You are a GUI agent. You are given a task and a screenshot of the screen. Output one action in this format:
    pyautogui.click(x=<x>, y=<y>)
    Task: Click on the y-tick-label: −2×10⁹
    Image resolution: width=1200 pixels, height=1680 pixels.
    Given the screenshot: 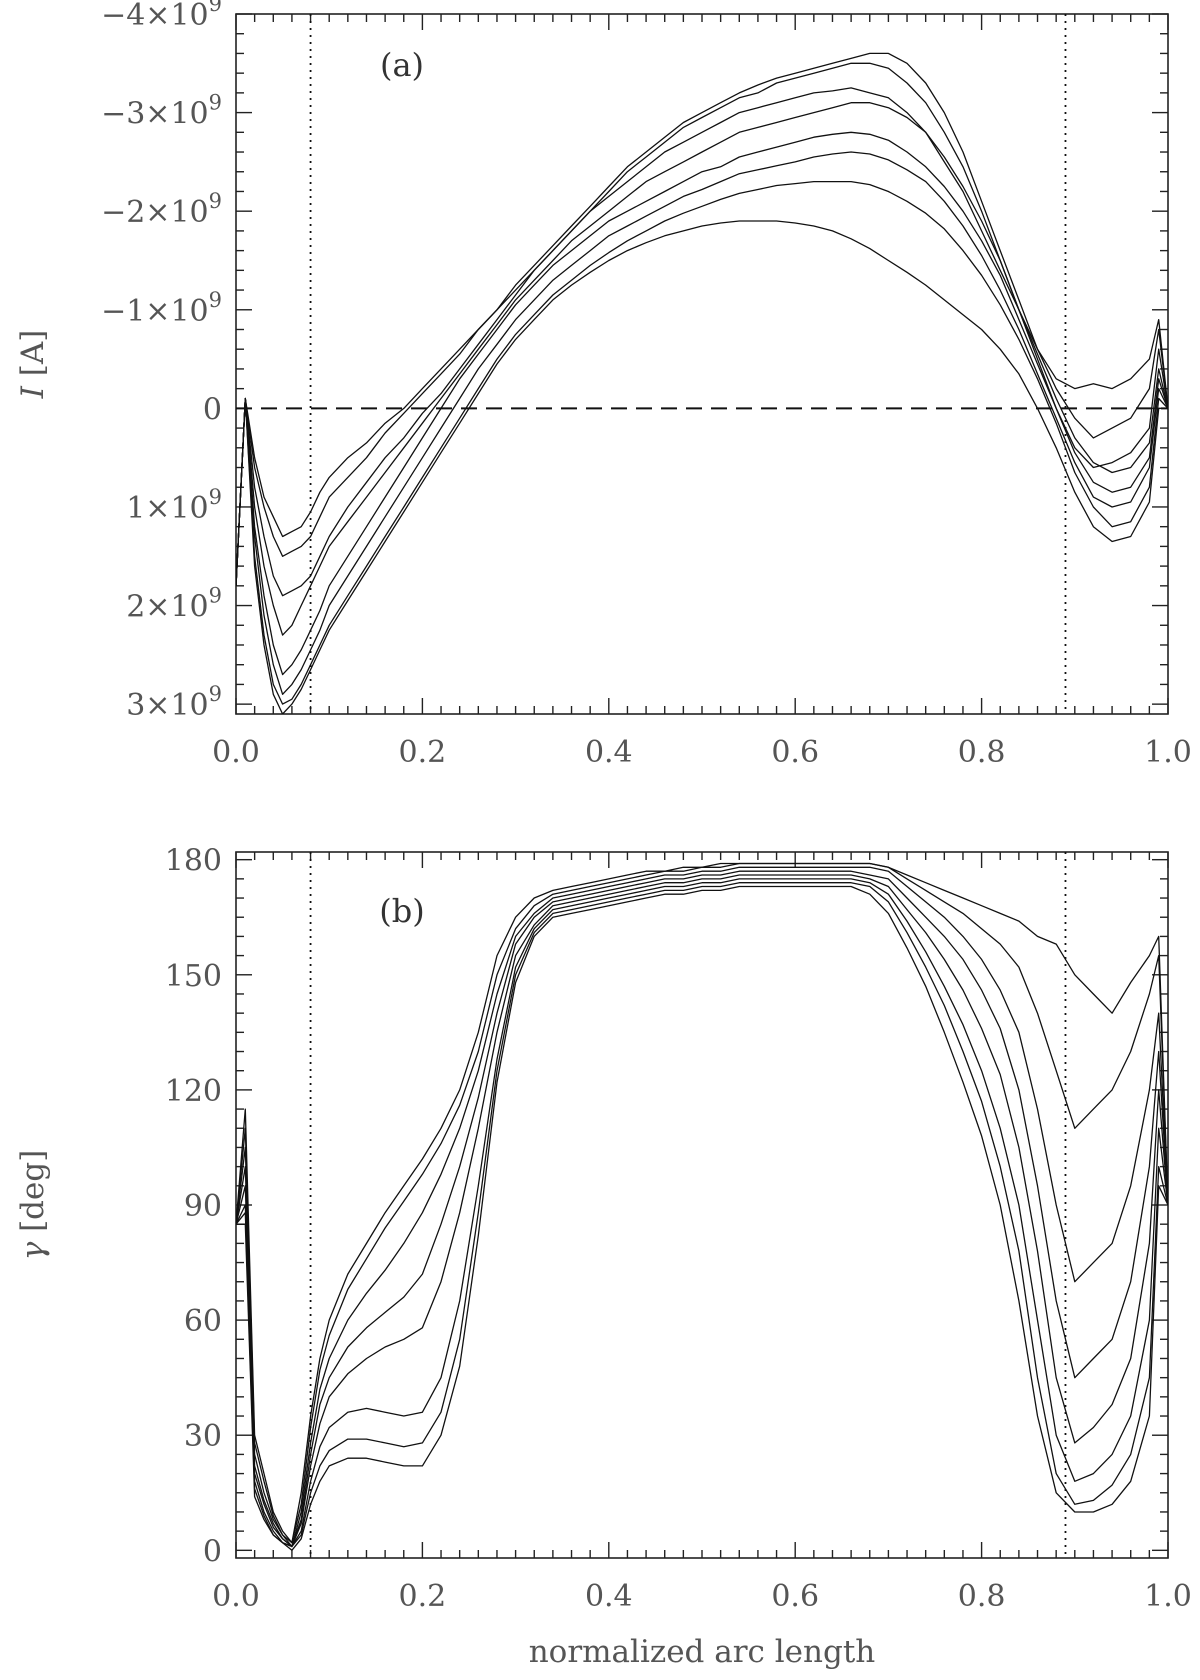 What is the action you would take?
    pyautogui.click(x=161, y=209)
    